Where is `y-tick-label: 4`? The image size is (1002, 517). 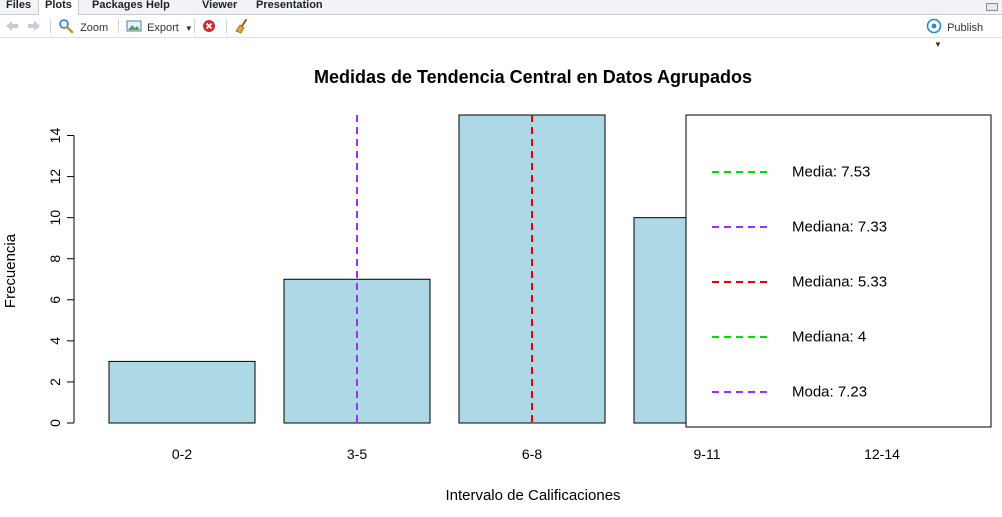
y-tick-label: 4 is located at coordinates (55, 341).